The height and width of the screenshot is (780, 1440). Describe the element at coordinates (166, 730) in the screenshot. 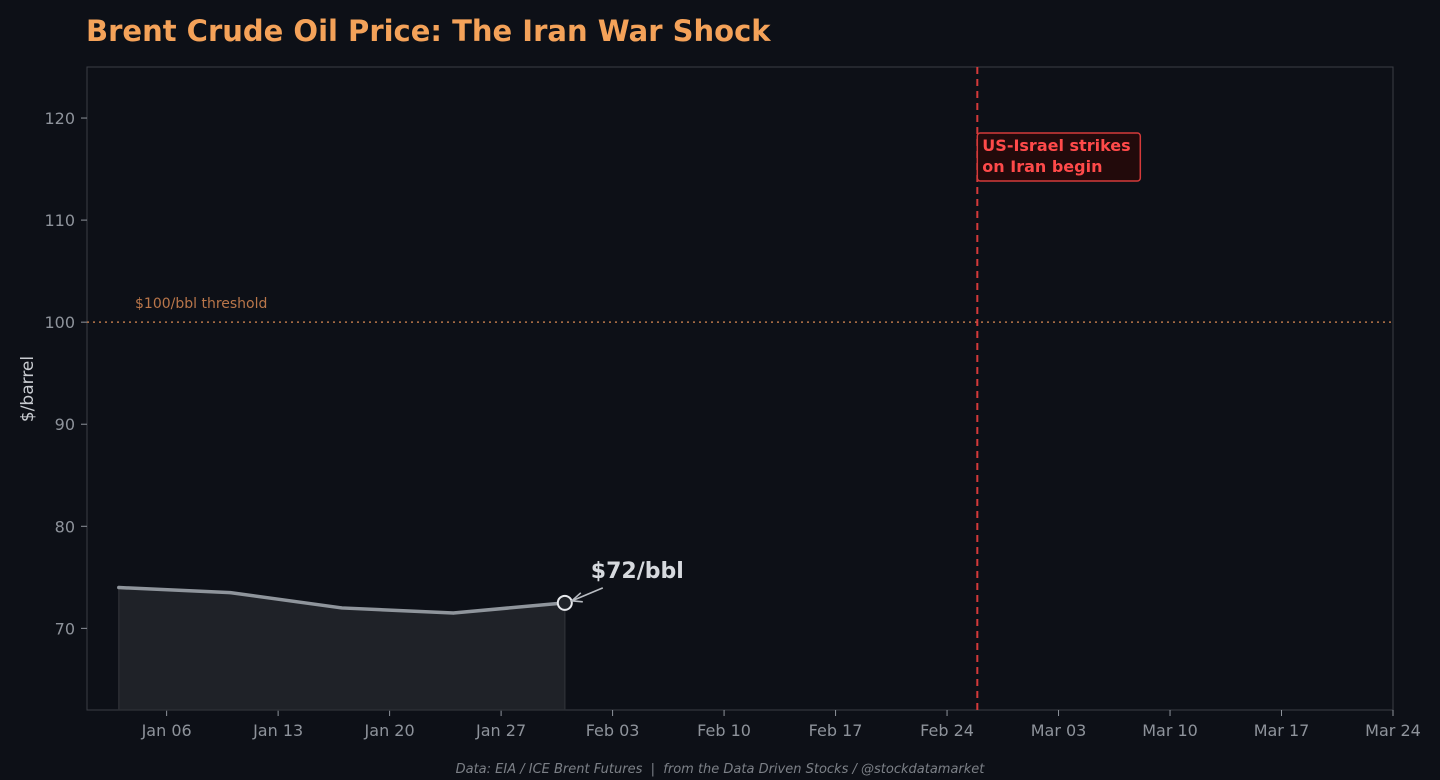

I see `x-tick-label: Jan 06` at that location.